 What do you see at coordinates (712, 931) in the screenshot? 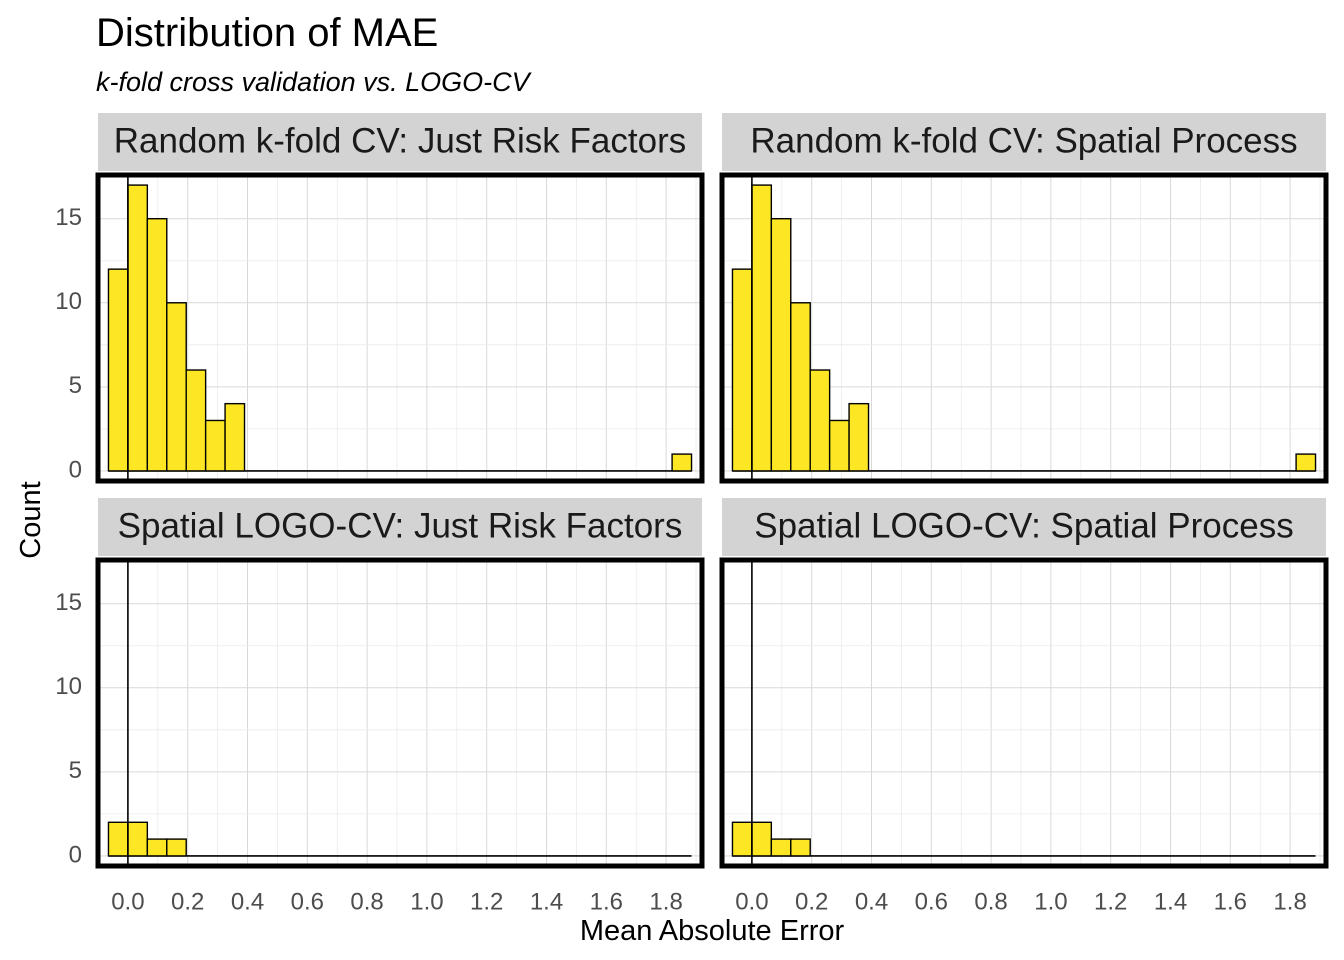
I see `x-axis-label: Mean Absolute Error` at bounding box center [712, 931].